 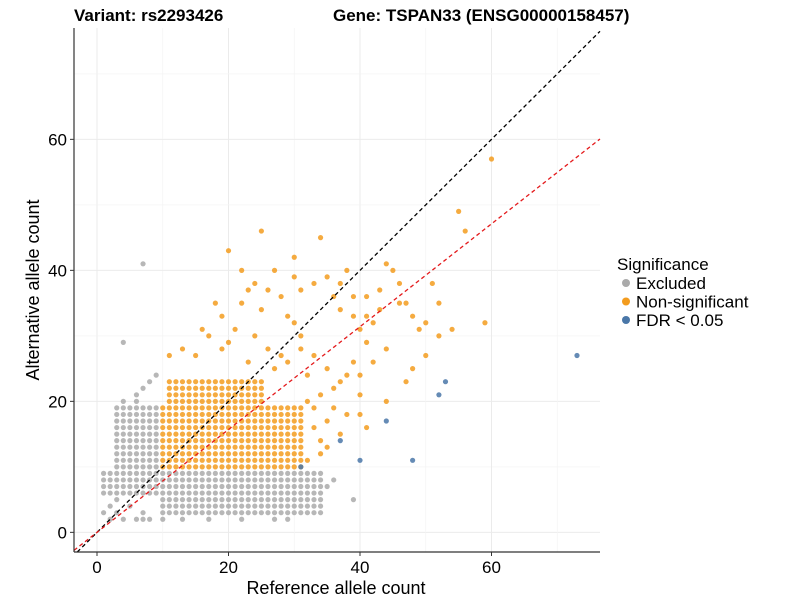 I want to click on y-axis-title: Alternative allele count, so click(x=33, y=289).